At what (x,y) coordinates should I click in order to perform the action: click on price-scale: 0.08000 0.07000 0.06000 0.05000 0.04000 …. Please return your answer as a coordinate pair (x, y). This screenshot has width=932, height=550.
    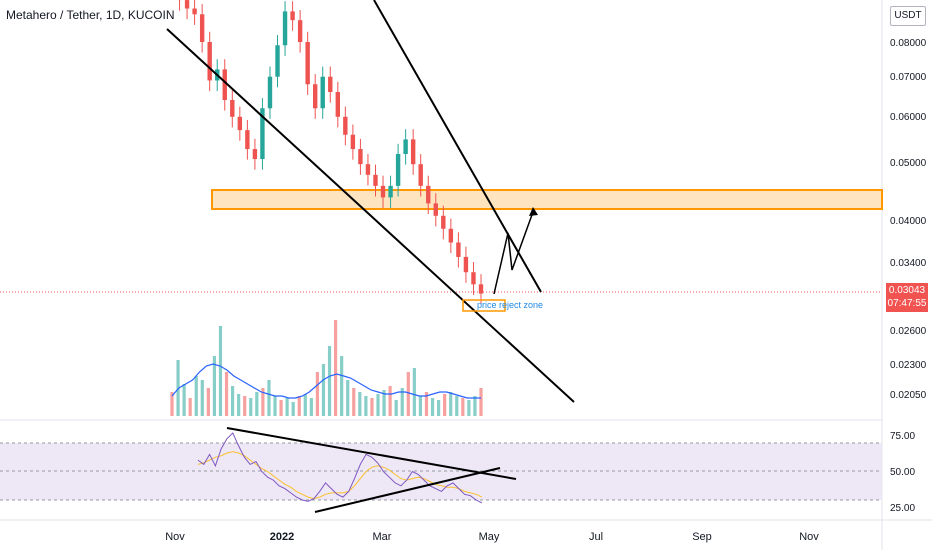
    Looking at the image, I should click on (908, 219).